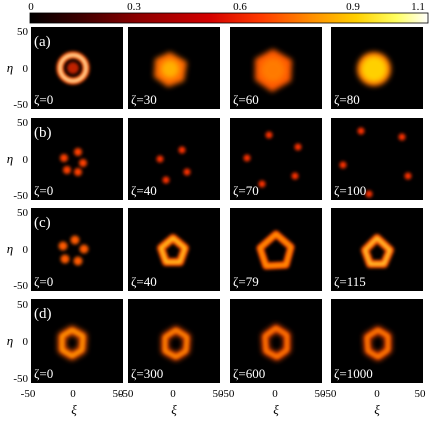 The height and width of the screenshot is (421, 436). I want to click on beam-d3, so click(276, 342).